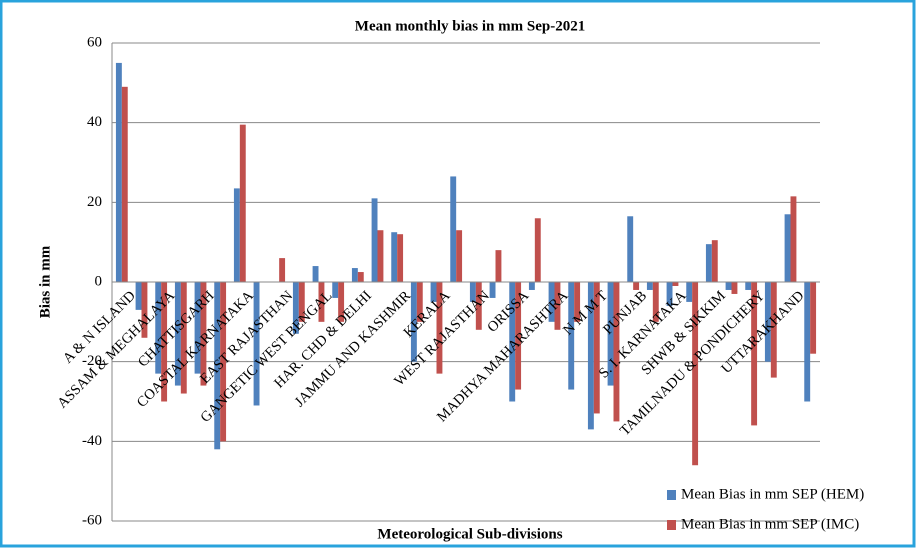 This screenshot has height=548, width=917. Describe the element at coordinates (92, 520) in the screenshot. I see `y-tick-label: -60` at that location.